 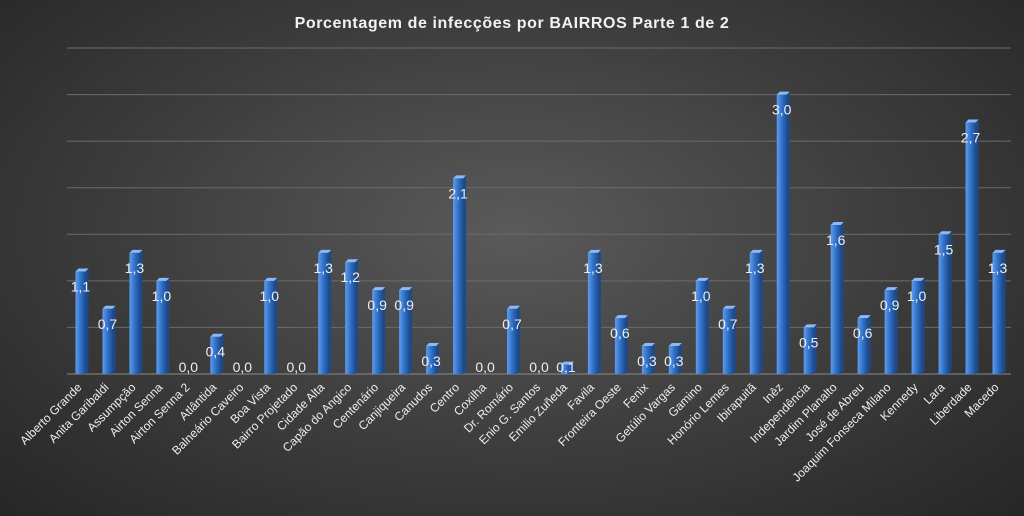 I want to click on data-label: 1,1, so click(x=81, y=287).